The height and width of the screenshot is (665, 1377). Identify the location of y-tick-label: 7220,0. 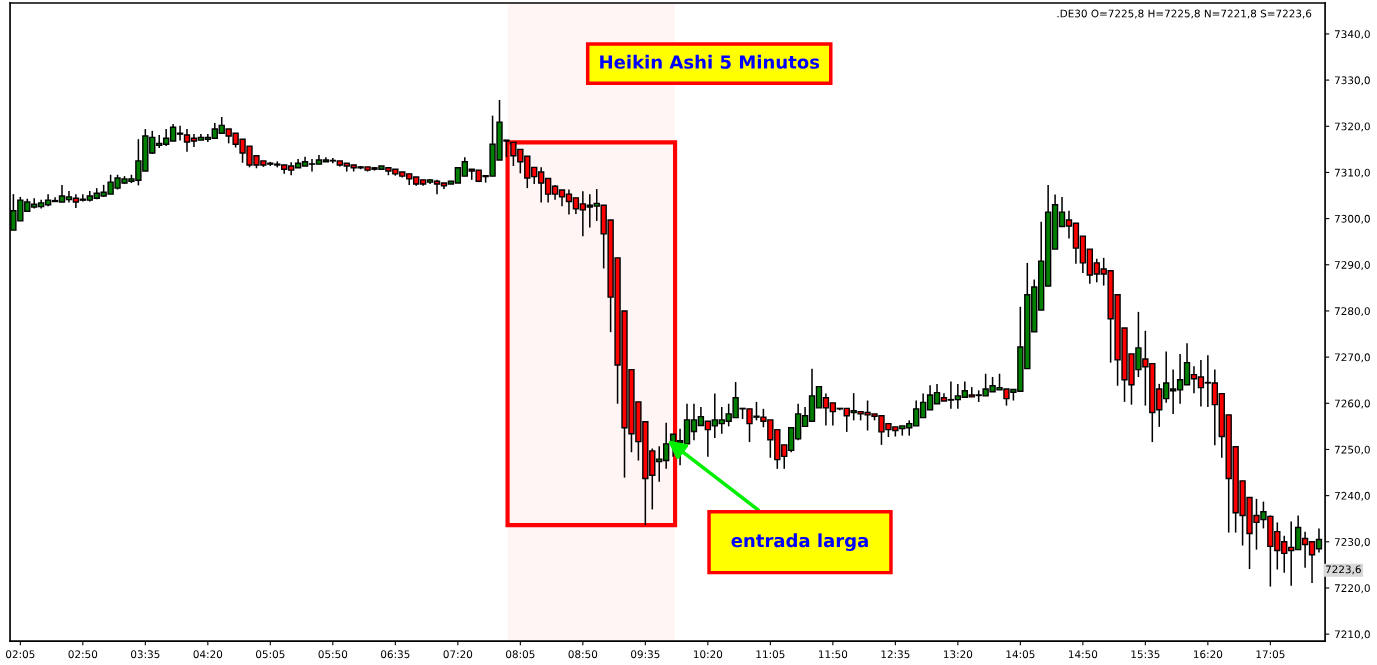
(1352, 589).